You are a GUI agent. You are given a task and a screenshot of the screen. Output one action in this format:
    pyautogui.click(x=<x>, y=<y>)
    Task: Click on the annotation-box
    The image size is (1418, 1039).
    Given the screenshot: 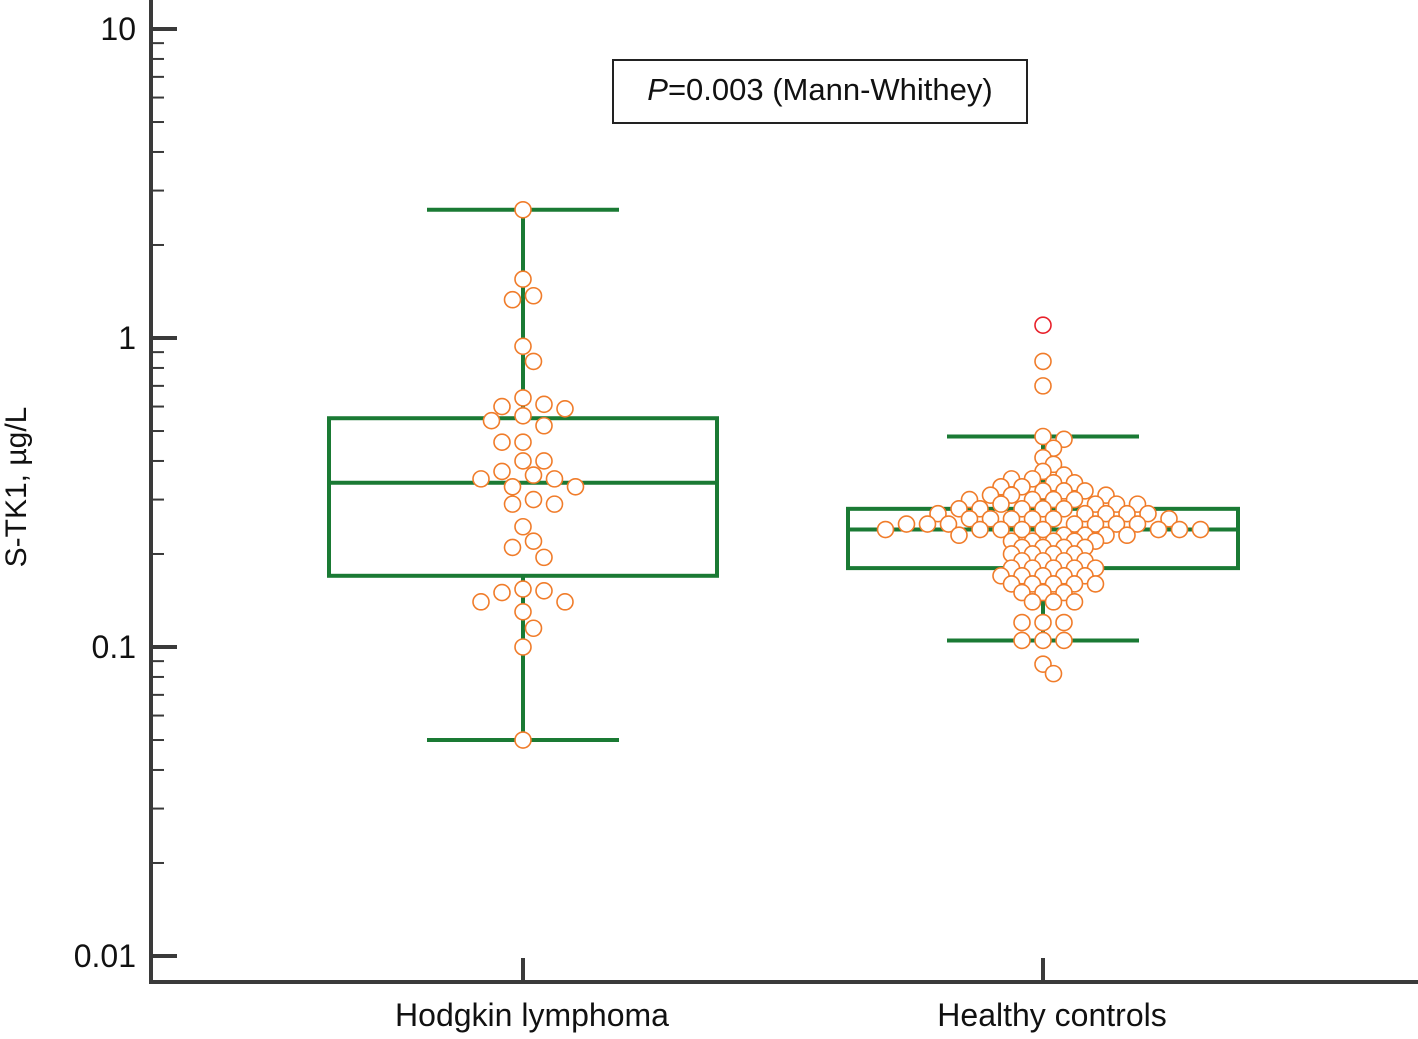 What is the action you would take?
    pyautogui.click(x=820, y=91)
    